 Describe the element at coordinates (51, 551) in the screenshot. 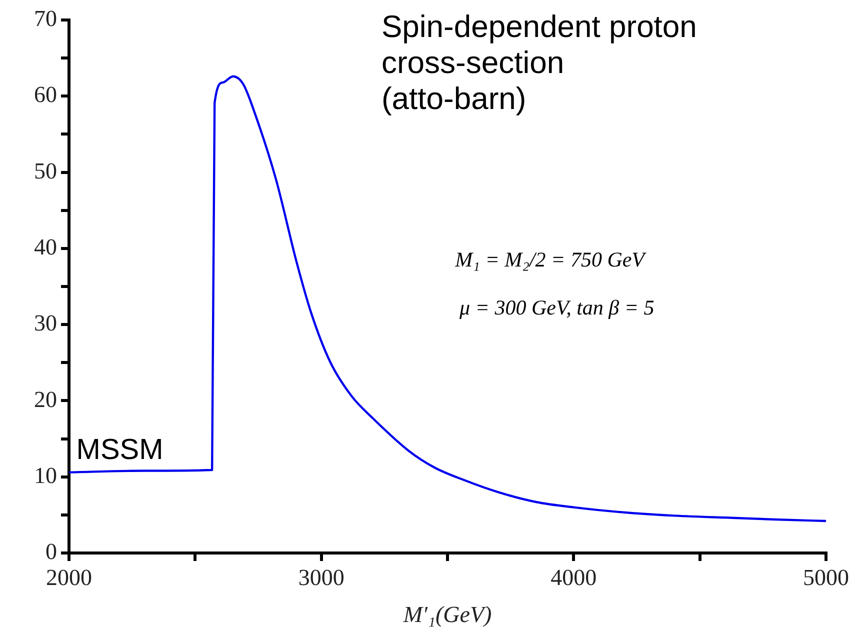

I see `y-tick-label: 0` at that location.